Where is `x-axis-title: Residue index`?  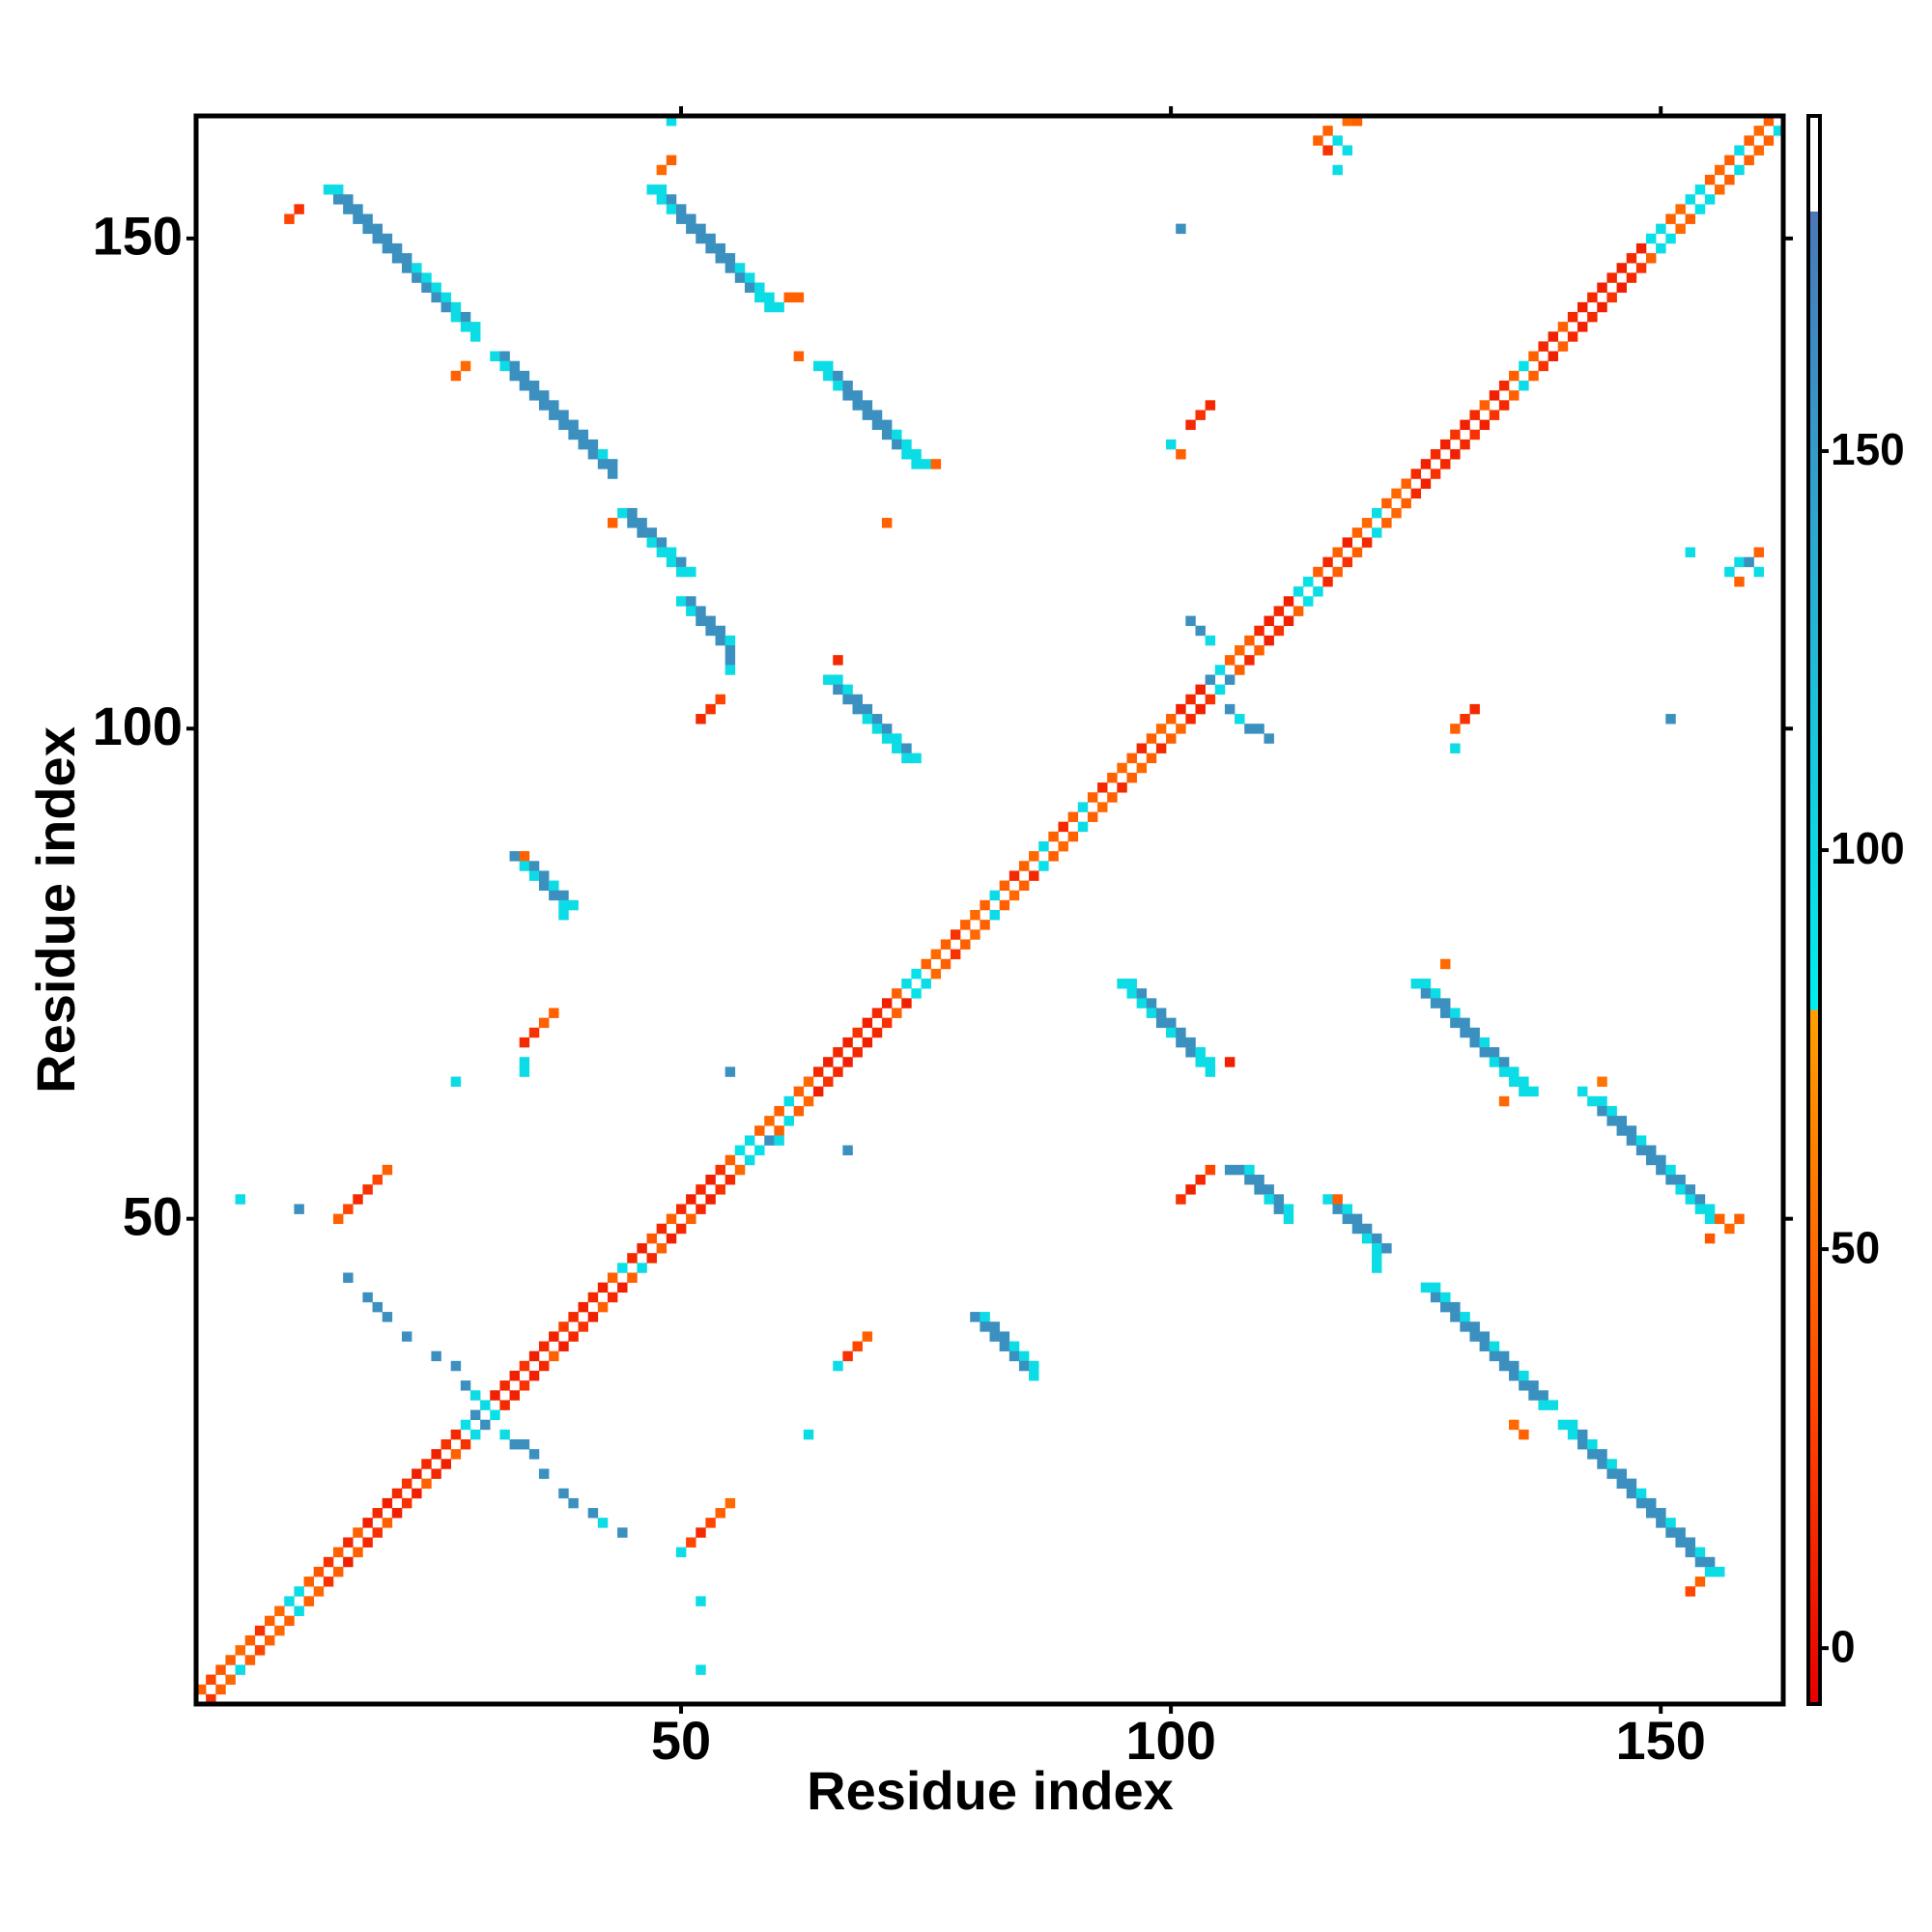
x-axis-title: Residue index is located at coordinates (990, 1790).